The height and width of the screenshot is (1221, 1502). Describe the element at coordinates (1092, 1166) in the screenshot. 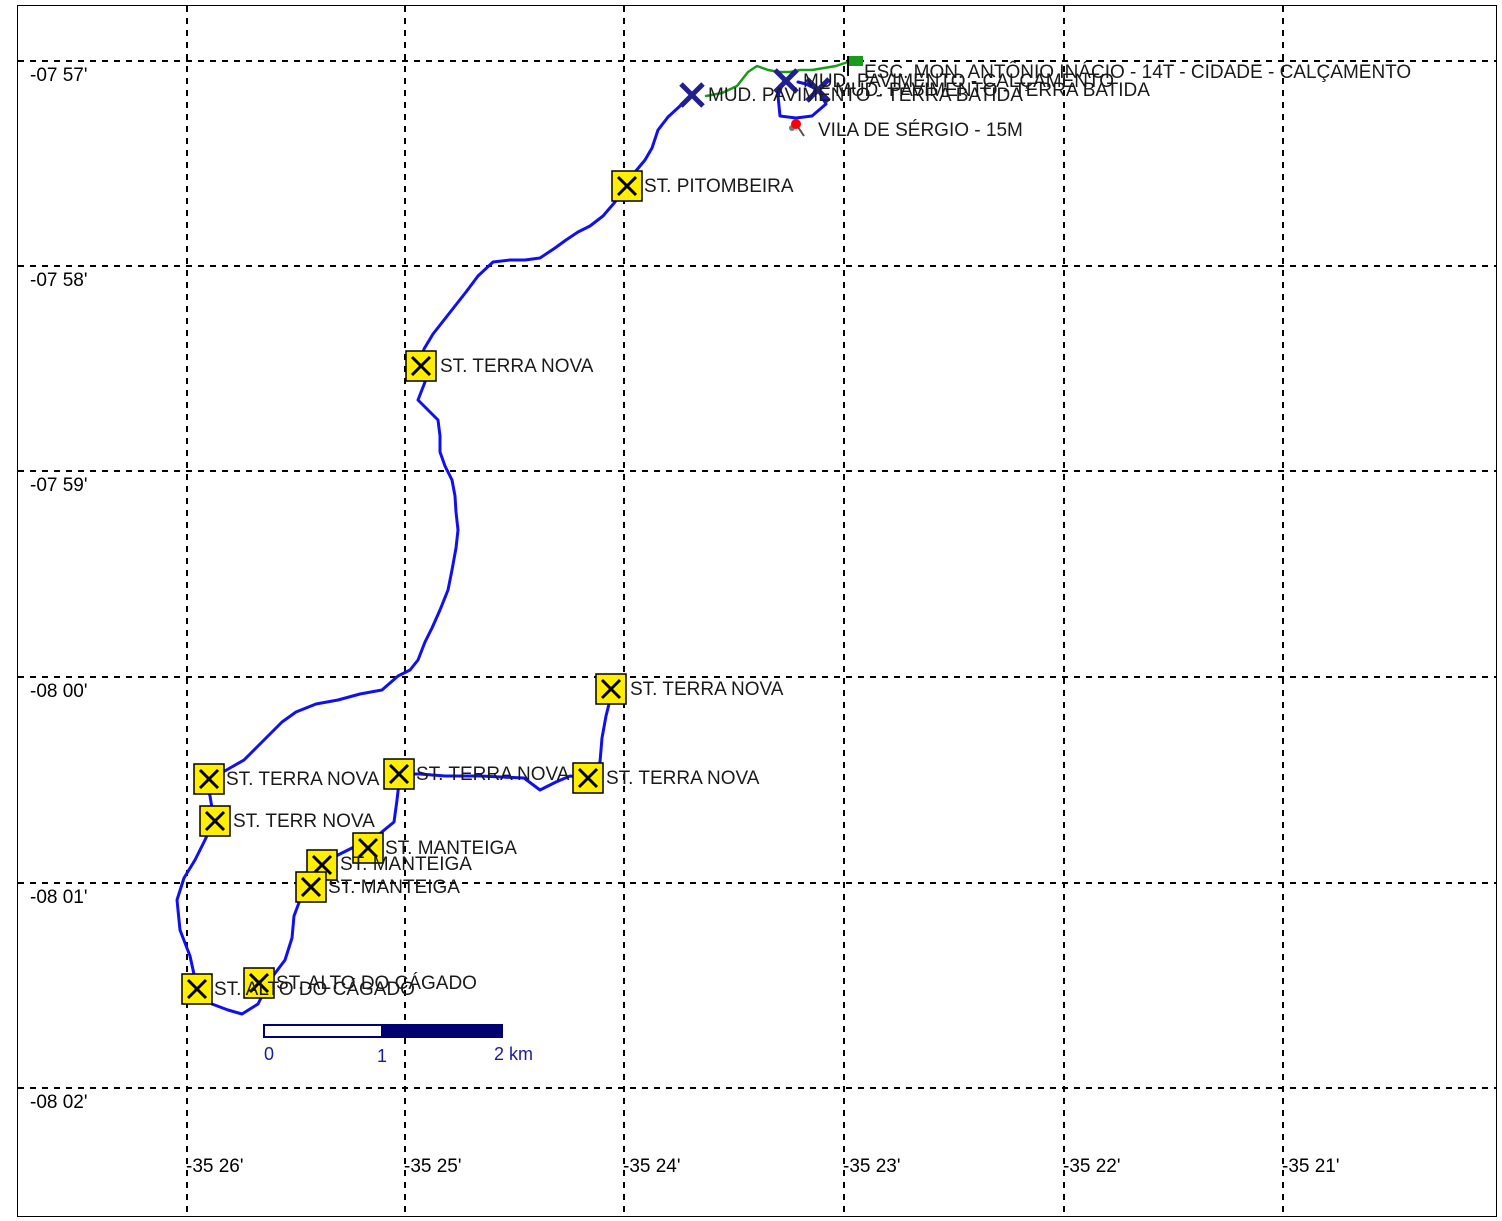

I see `lon-label: -35 22'` at that location.